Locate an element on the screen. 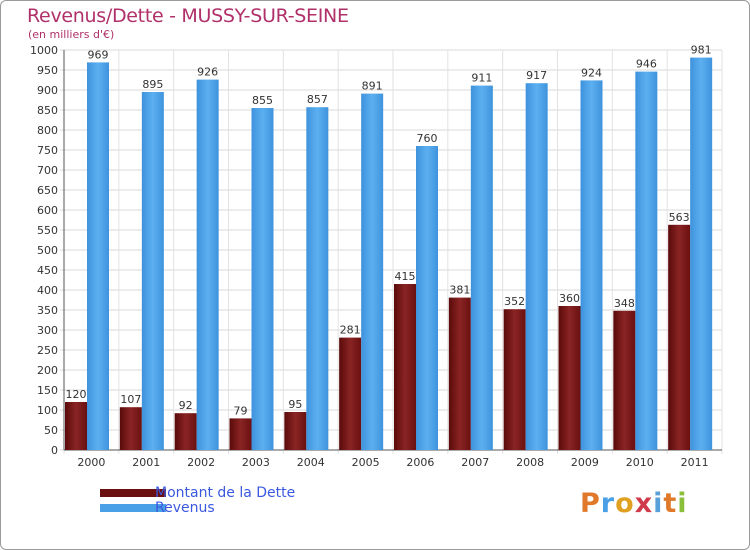 The image size is (750, 550). y-tick-label: 1000 is located at coordinates (44, 50).